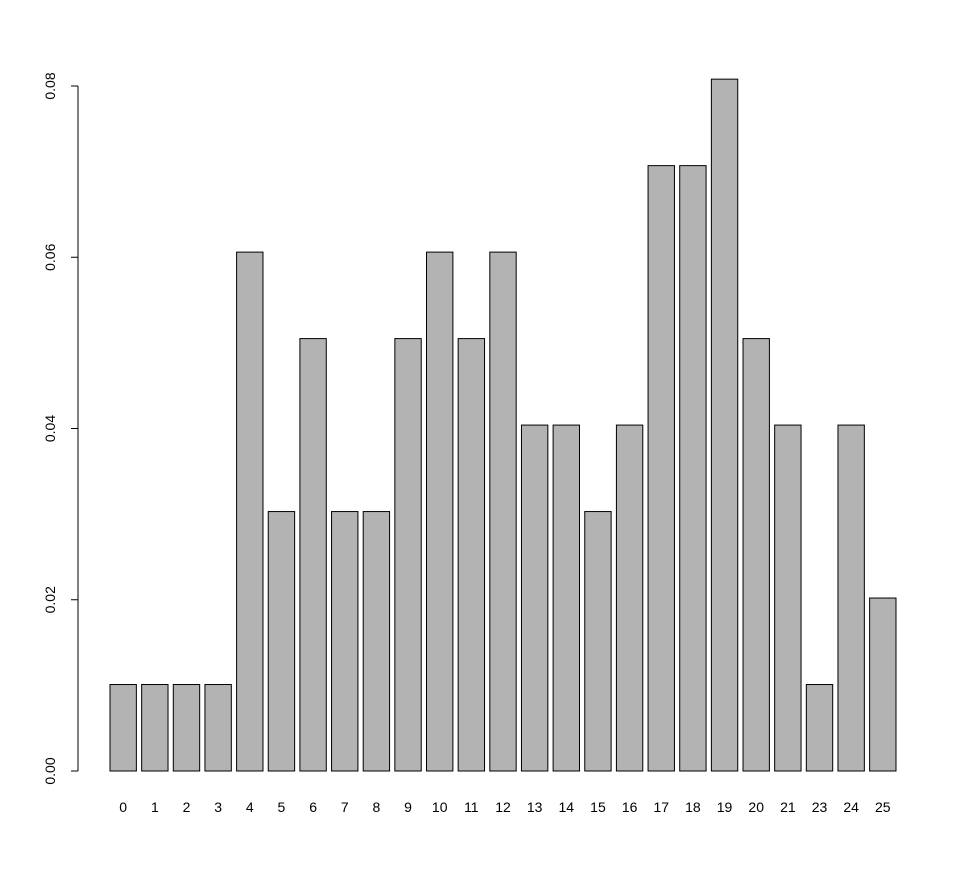  I want to click on x-tick-label: 11, so click(471, 807).